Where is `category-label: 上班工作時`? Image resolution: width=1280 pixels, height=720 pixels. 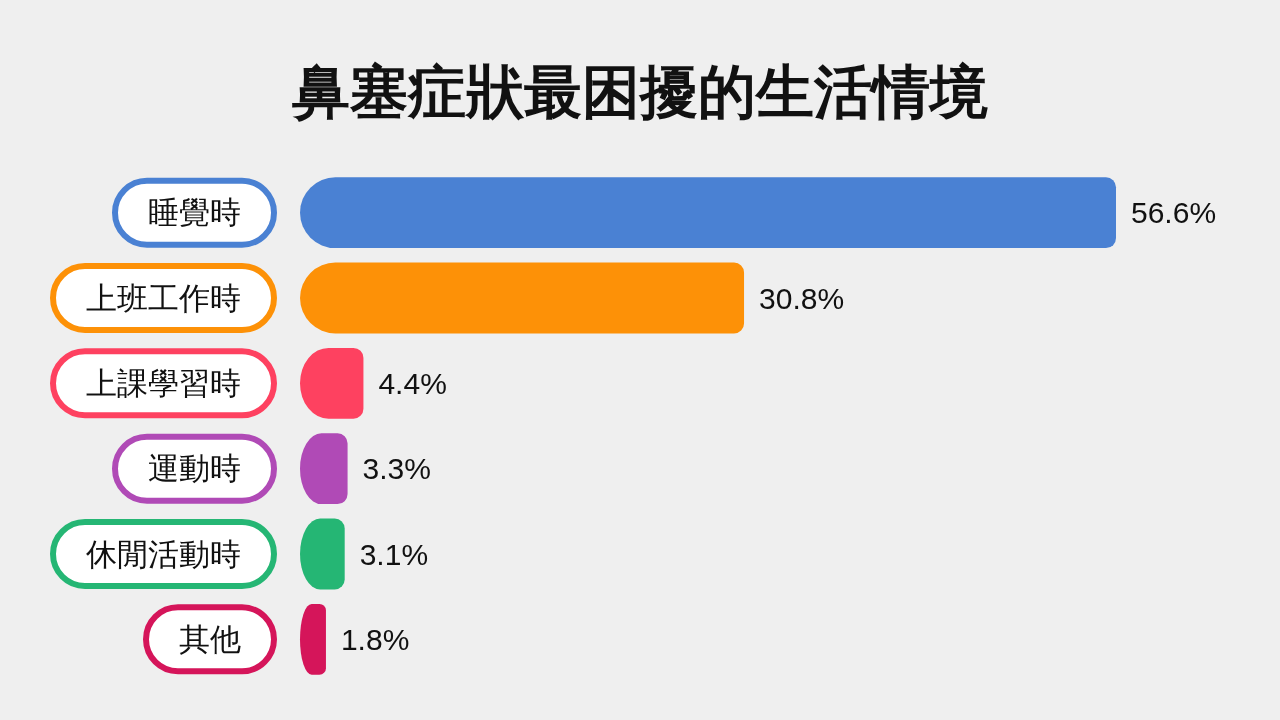
category-label: 上班工作時 is located at coordinates (163, 298).